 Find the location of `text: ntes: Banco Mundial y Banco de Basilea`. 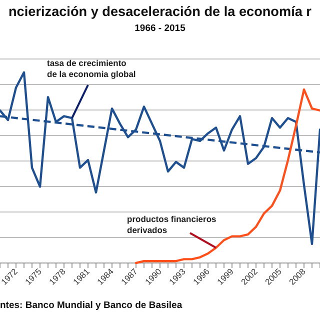

text: ntes: Banco Mundial y Banco de Basilea is located at coordinates (91, 305).